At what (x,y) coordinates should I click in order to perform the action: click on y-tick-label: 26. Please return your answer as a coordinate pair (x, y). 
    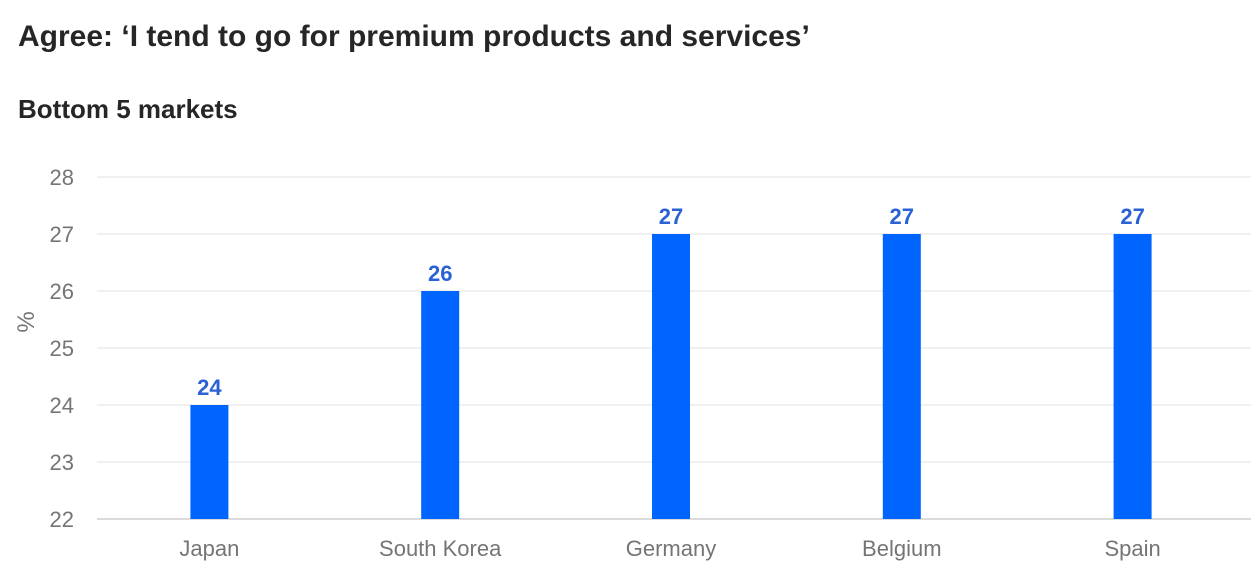
    Looking at the image, I should click on (62, 291).